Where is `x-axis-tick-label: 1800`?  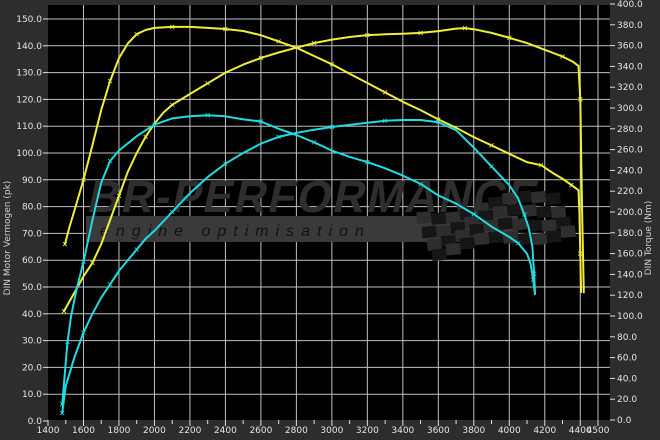
x-axis-tick-label: 1800 is located at coordinates (119, 431).